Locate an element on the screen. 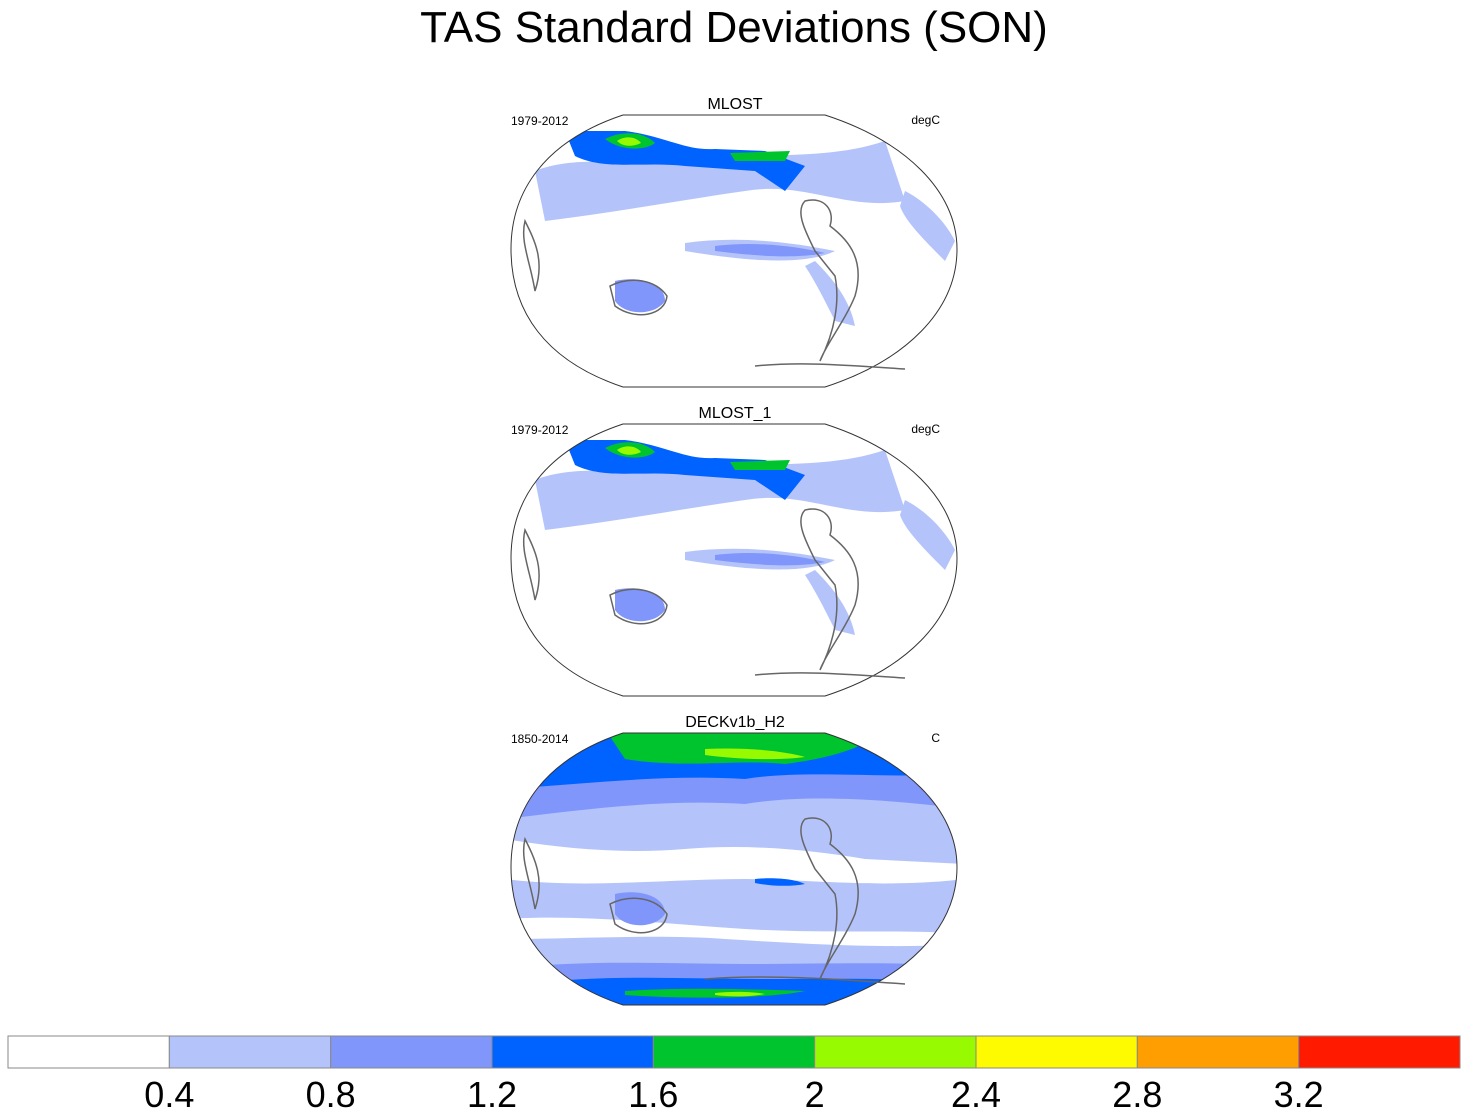 This screenshot has width=1468, height=1116. colorbar-tick-label: 2.8 is located at coordinates (1137, 1094).